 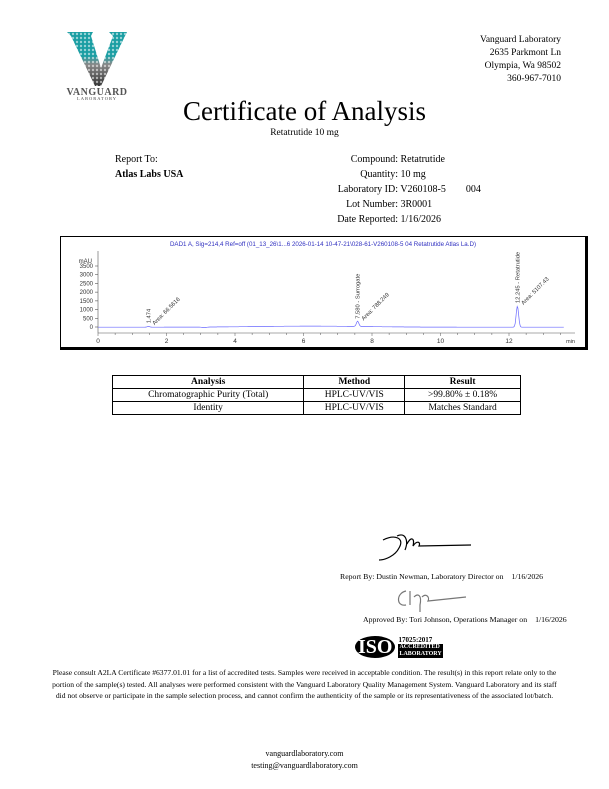 I want to click on report-to: Report To: Atlas Labs USA, so click(x=149, y=167).